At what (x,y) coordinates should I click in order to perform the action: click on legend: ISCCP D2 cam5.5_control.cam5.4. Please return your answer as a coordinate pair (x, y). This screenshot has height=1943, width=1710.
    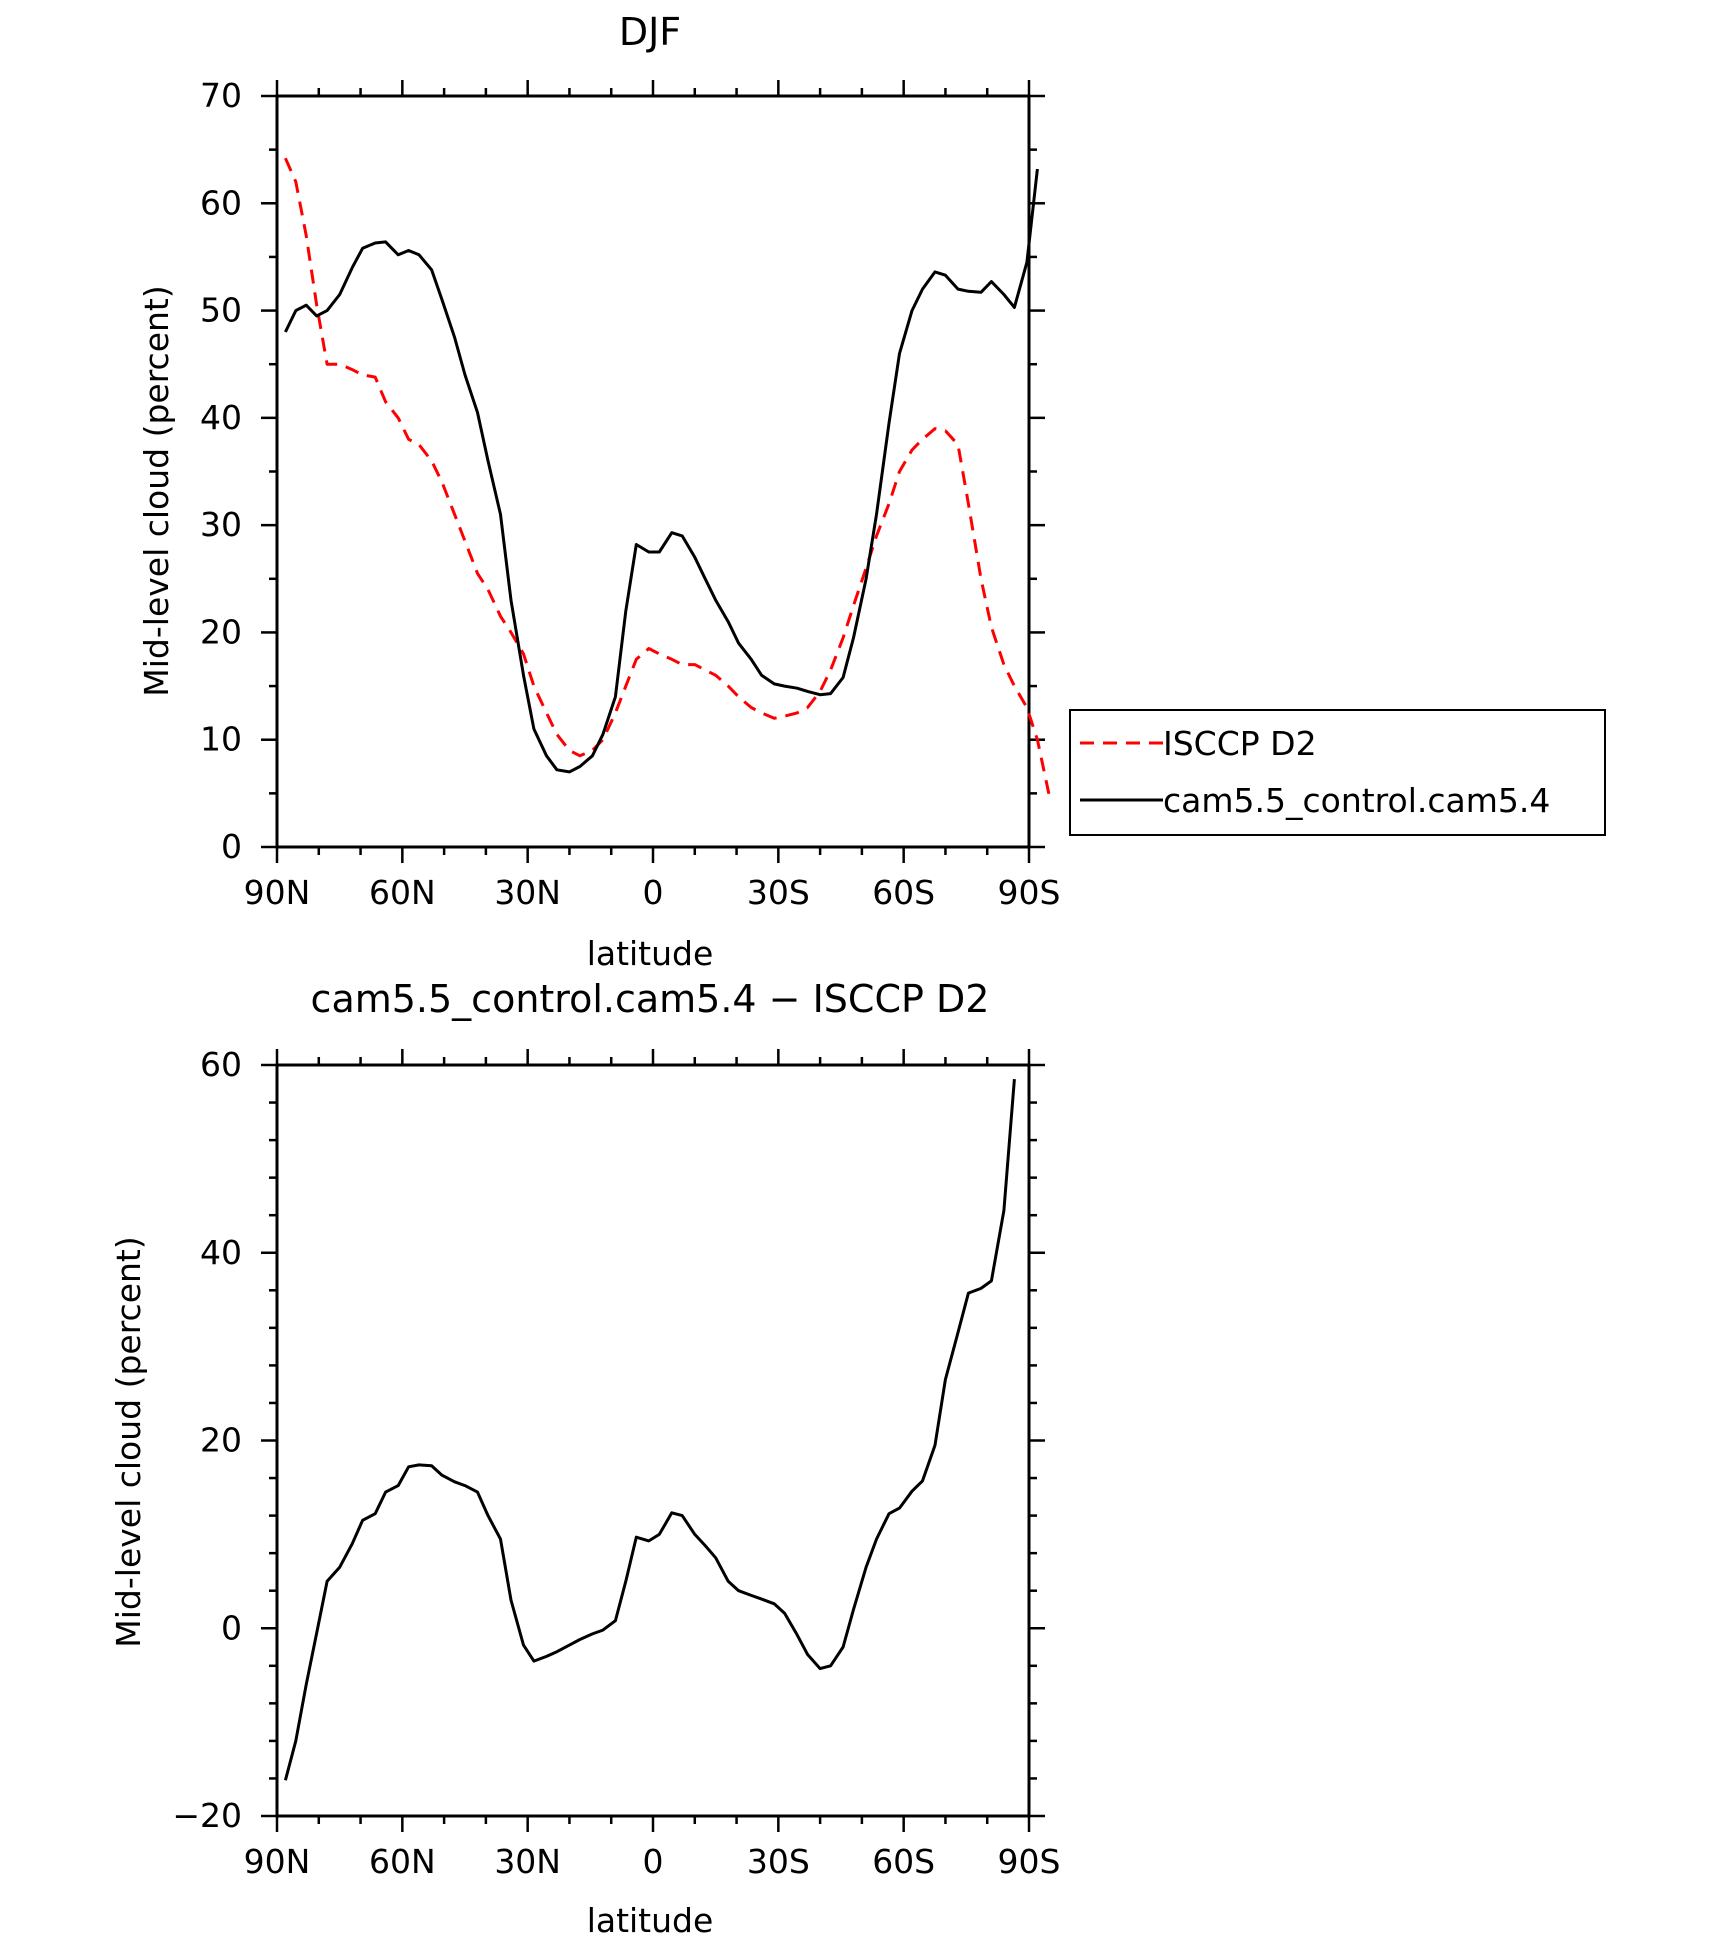
    Looking at the image, I should click on (1337, 772).